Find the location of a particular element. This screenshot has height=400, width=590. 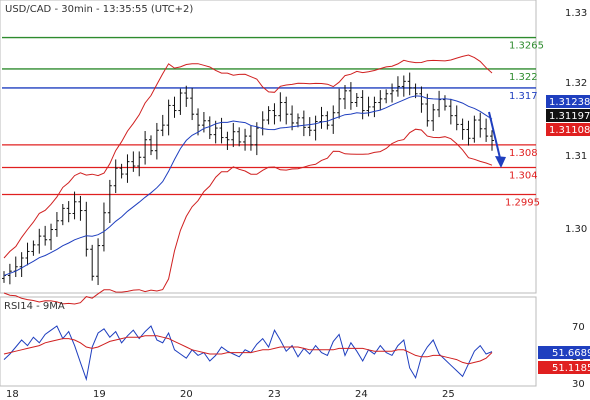

level-label: 1.3265 is located at coordinates (526, 46).